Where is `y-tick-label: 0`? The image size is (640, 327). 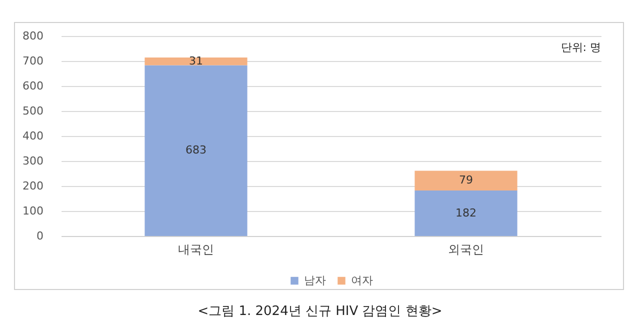
y-tick-label: 0 is located at coordinates (40, 236).